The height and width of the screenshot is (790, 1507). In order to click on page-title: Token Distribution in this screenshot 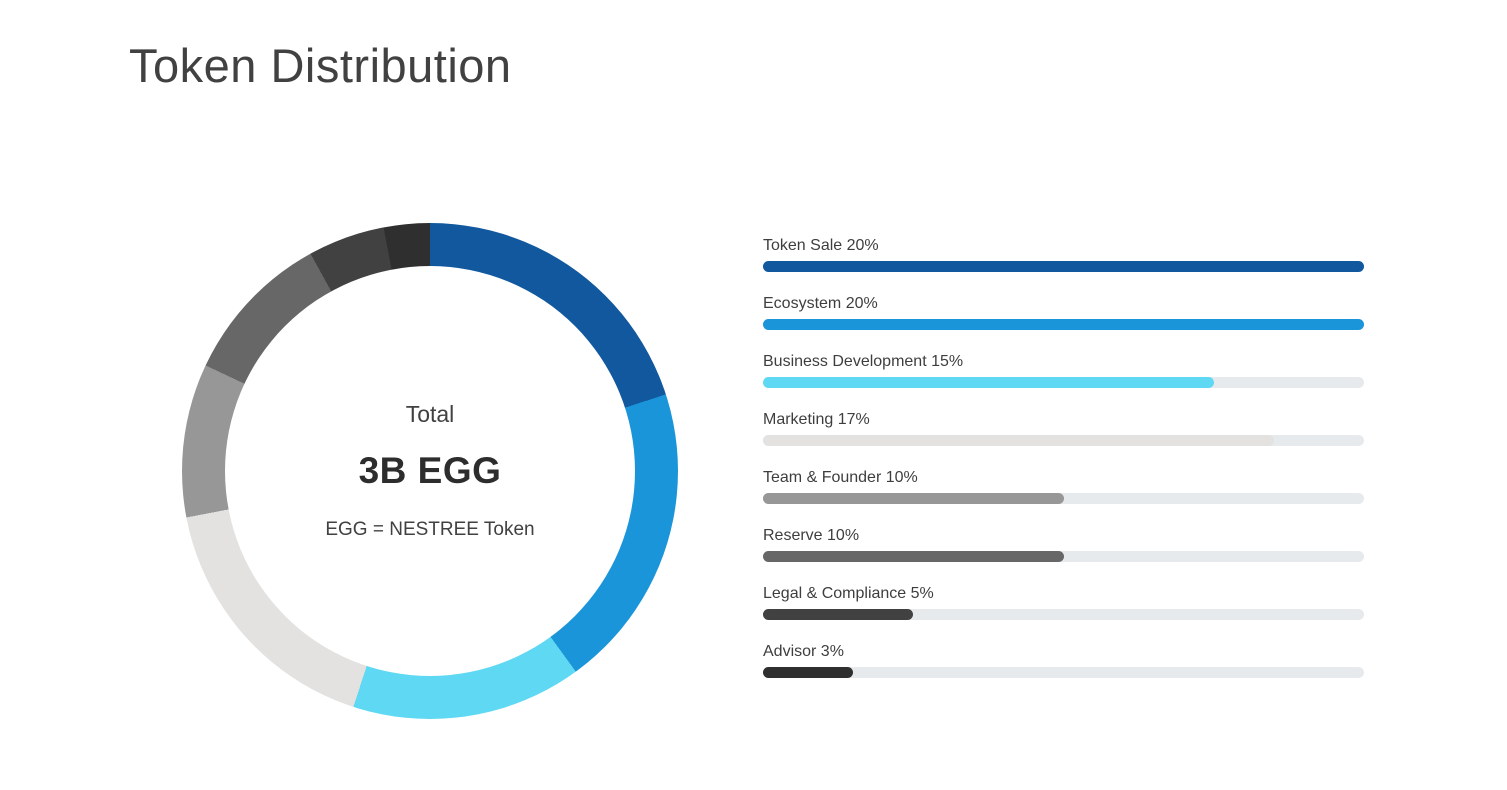, I will do `click(320, 65)`.